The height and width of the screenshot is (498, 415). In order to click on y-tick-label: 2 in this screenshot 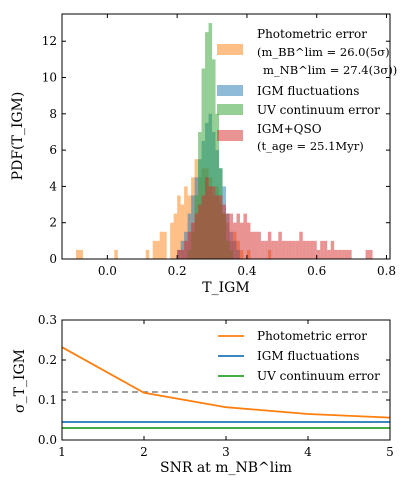, I will do `click(53, 223)`.